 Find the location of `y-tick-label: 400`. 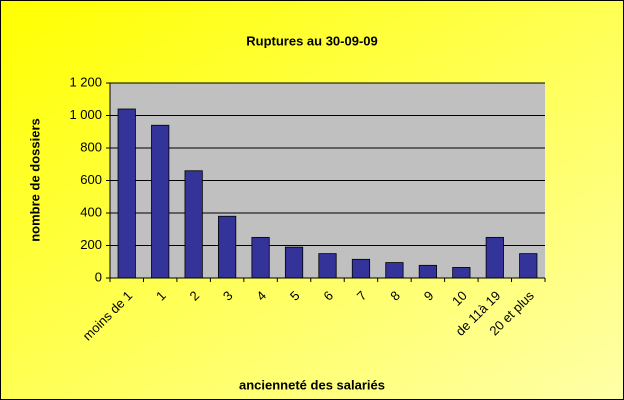

y-tick-label: 400 is located at coordinates (91, 211).